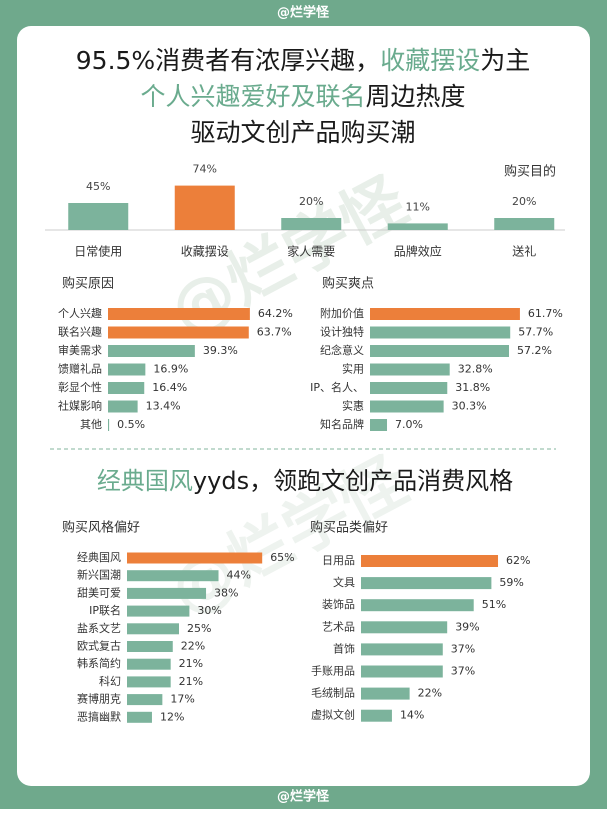 This screenshot has height=813, width=607. Describe the element at coordinates (205, 169) in the screenshot. I see `value-label: 74%` at that location.